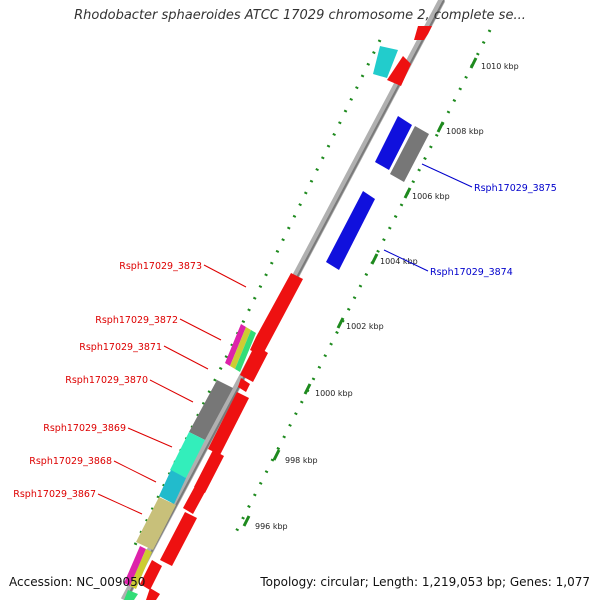 The height and width of the screenshot is (600, 600). What do you see at coordinates (136, 320) in the screenshot?
I see `gene-label-rsph17029-3872: Rsph17029_3872` at bounding box center [136, 320].